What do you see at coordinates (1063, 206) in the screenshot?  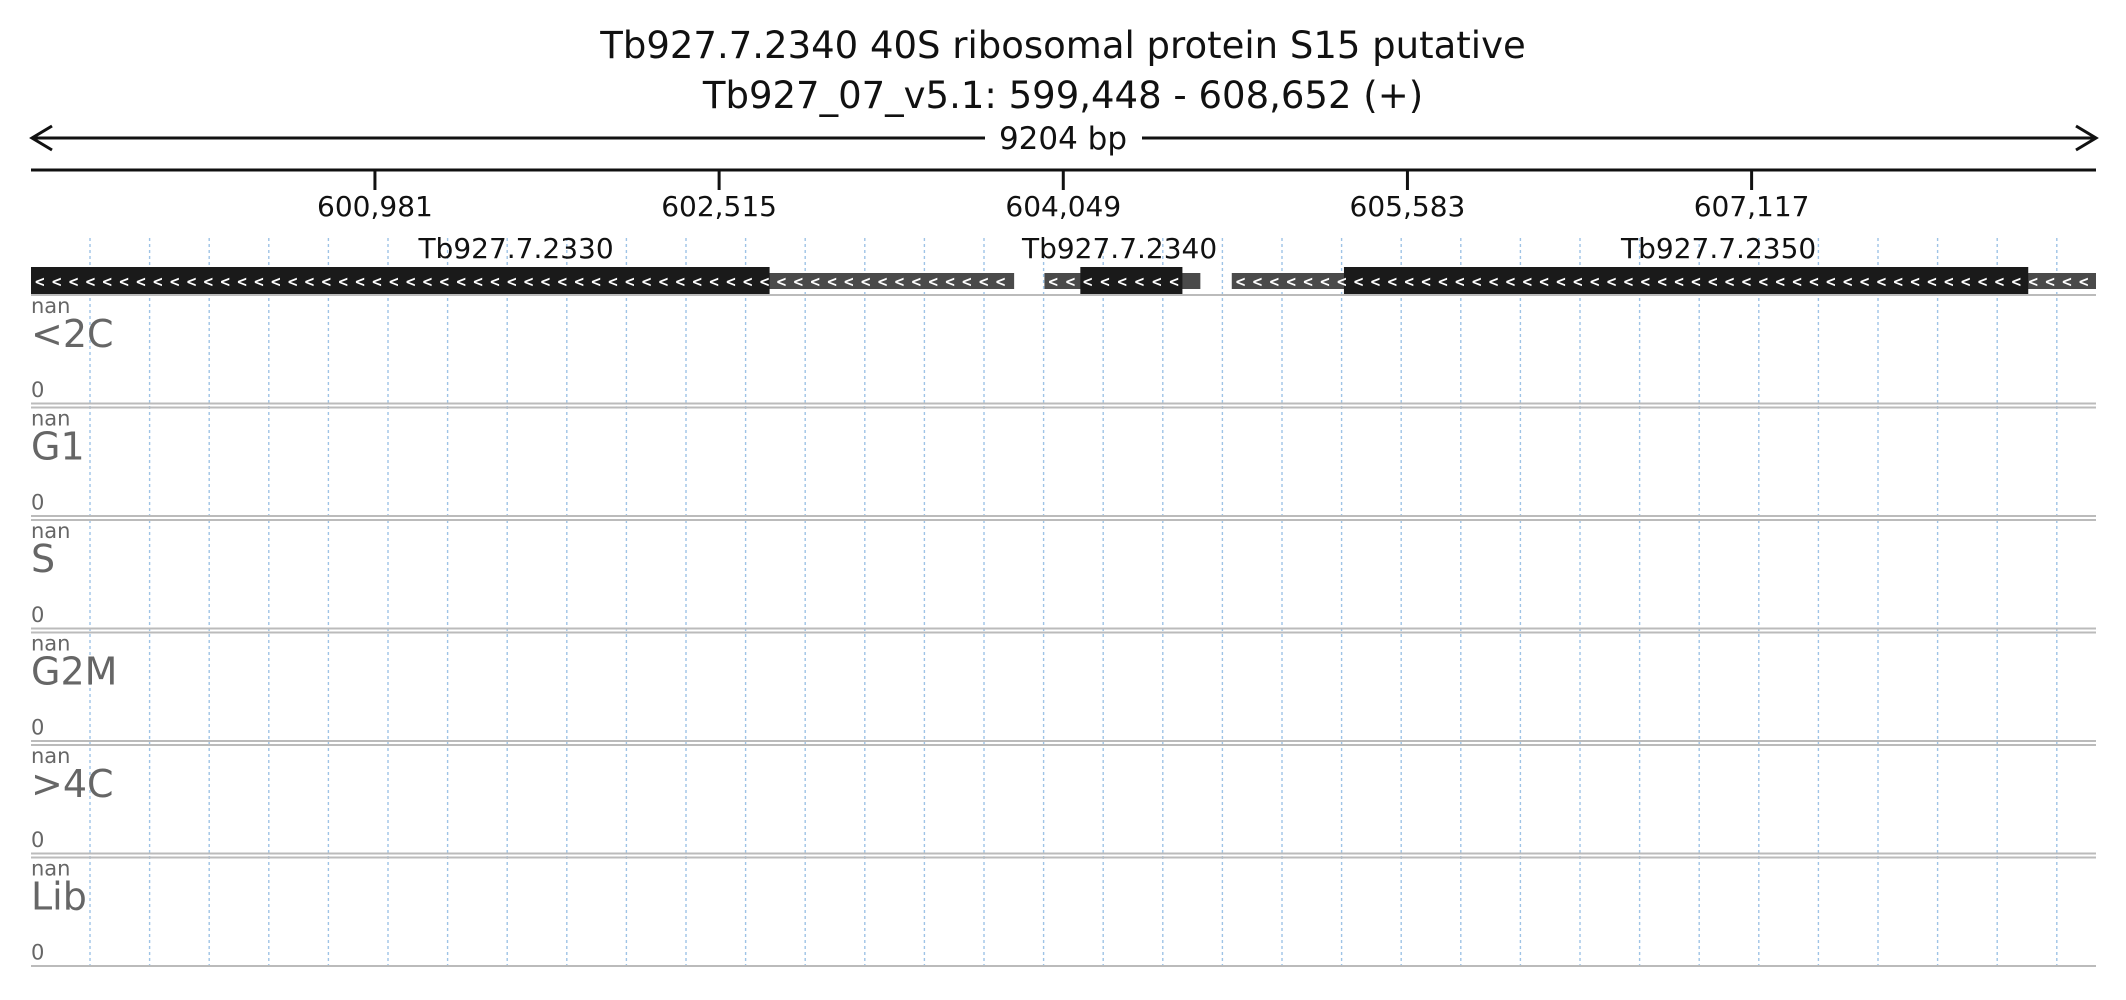 I see `ruler-tick-label: 604,049` at bounding box center [1063, 206].